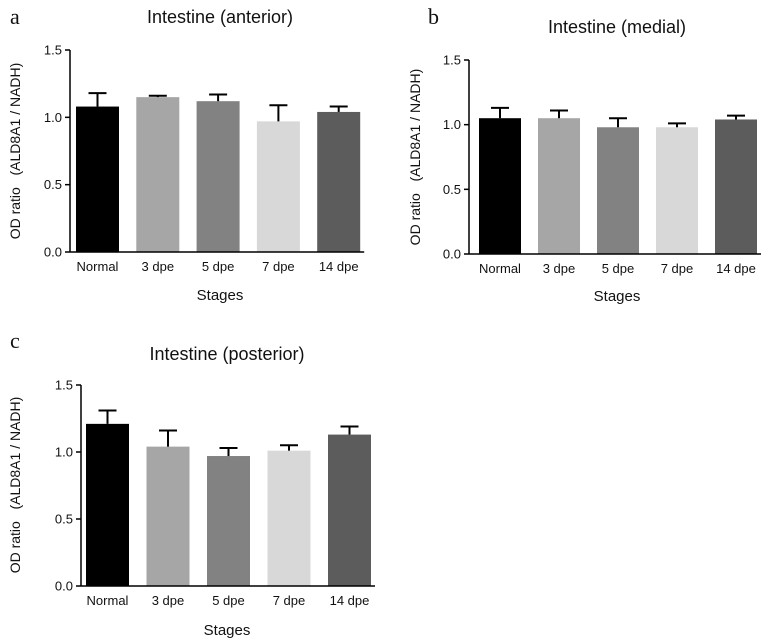 The width and height of the screenshot is (770, 644). I want to click on panel-letter: c, so click(15, 340).